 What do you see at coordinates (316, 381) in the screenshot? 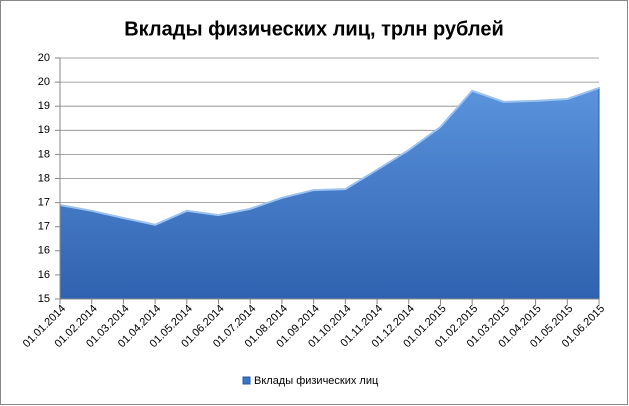
I see `legend-label: Вклады физических лиц` at bounding box center [316, 381].